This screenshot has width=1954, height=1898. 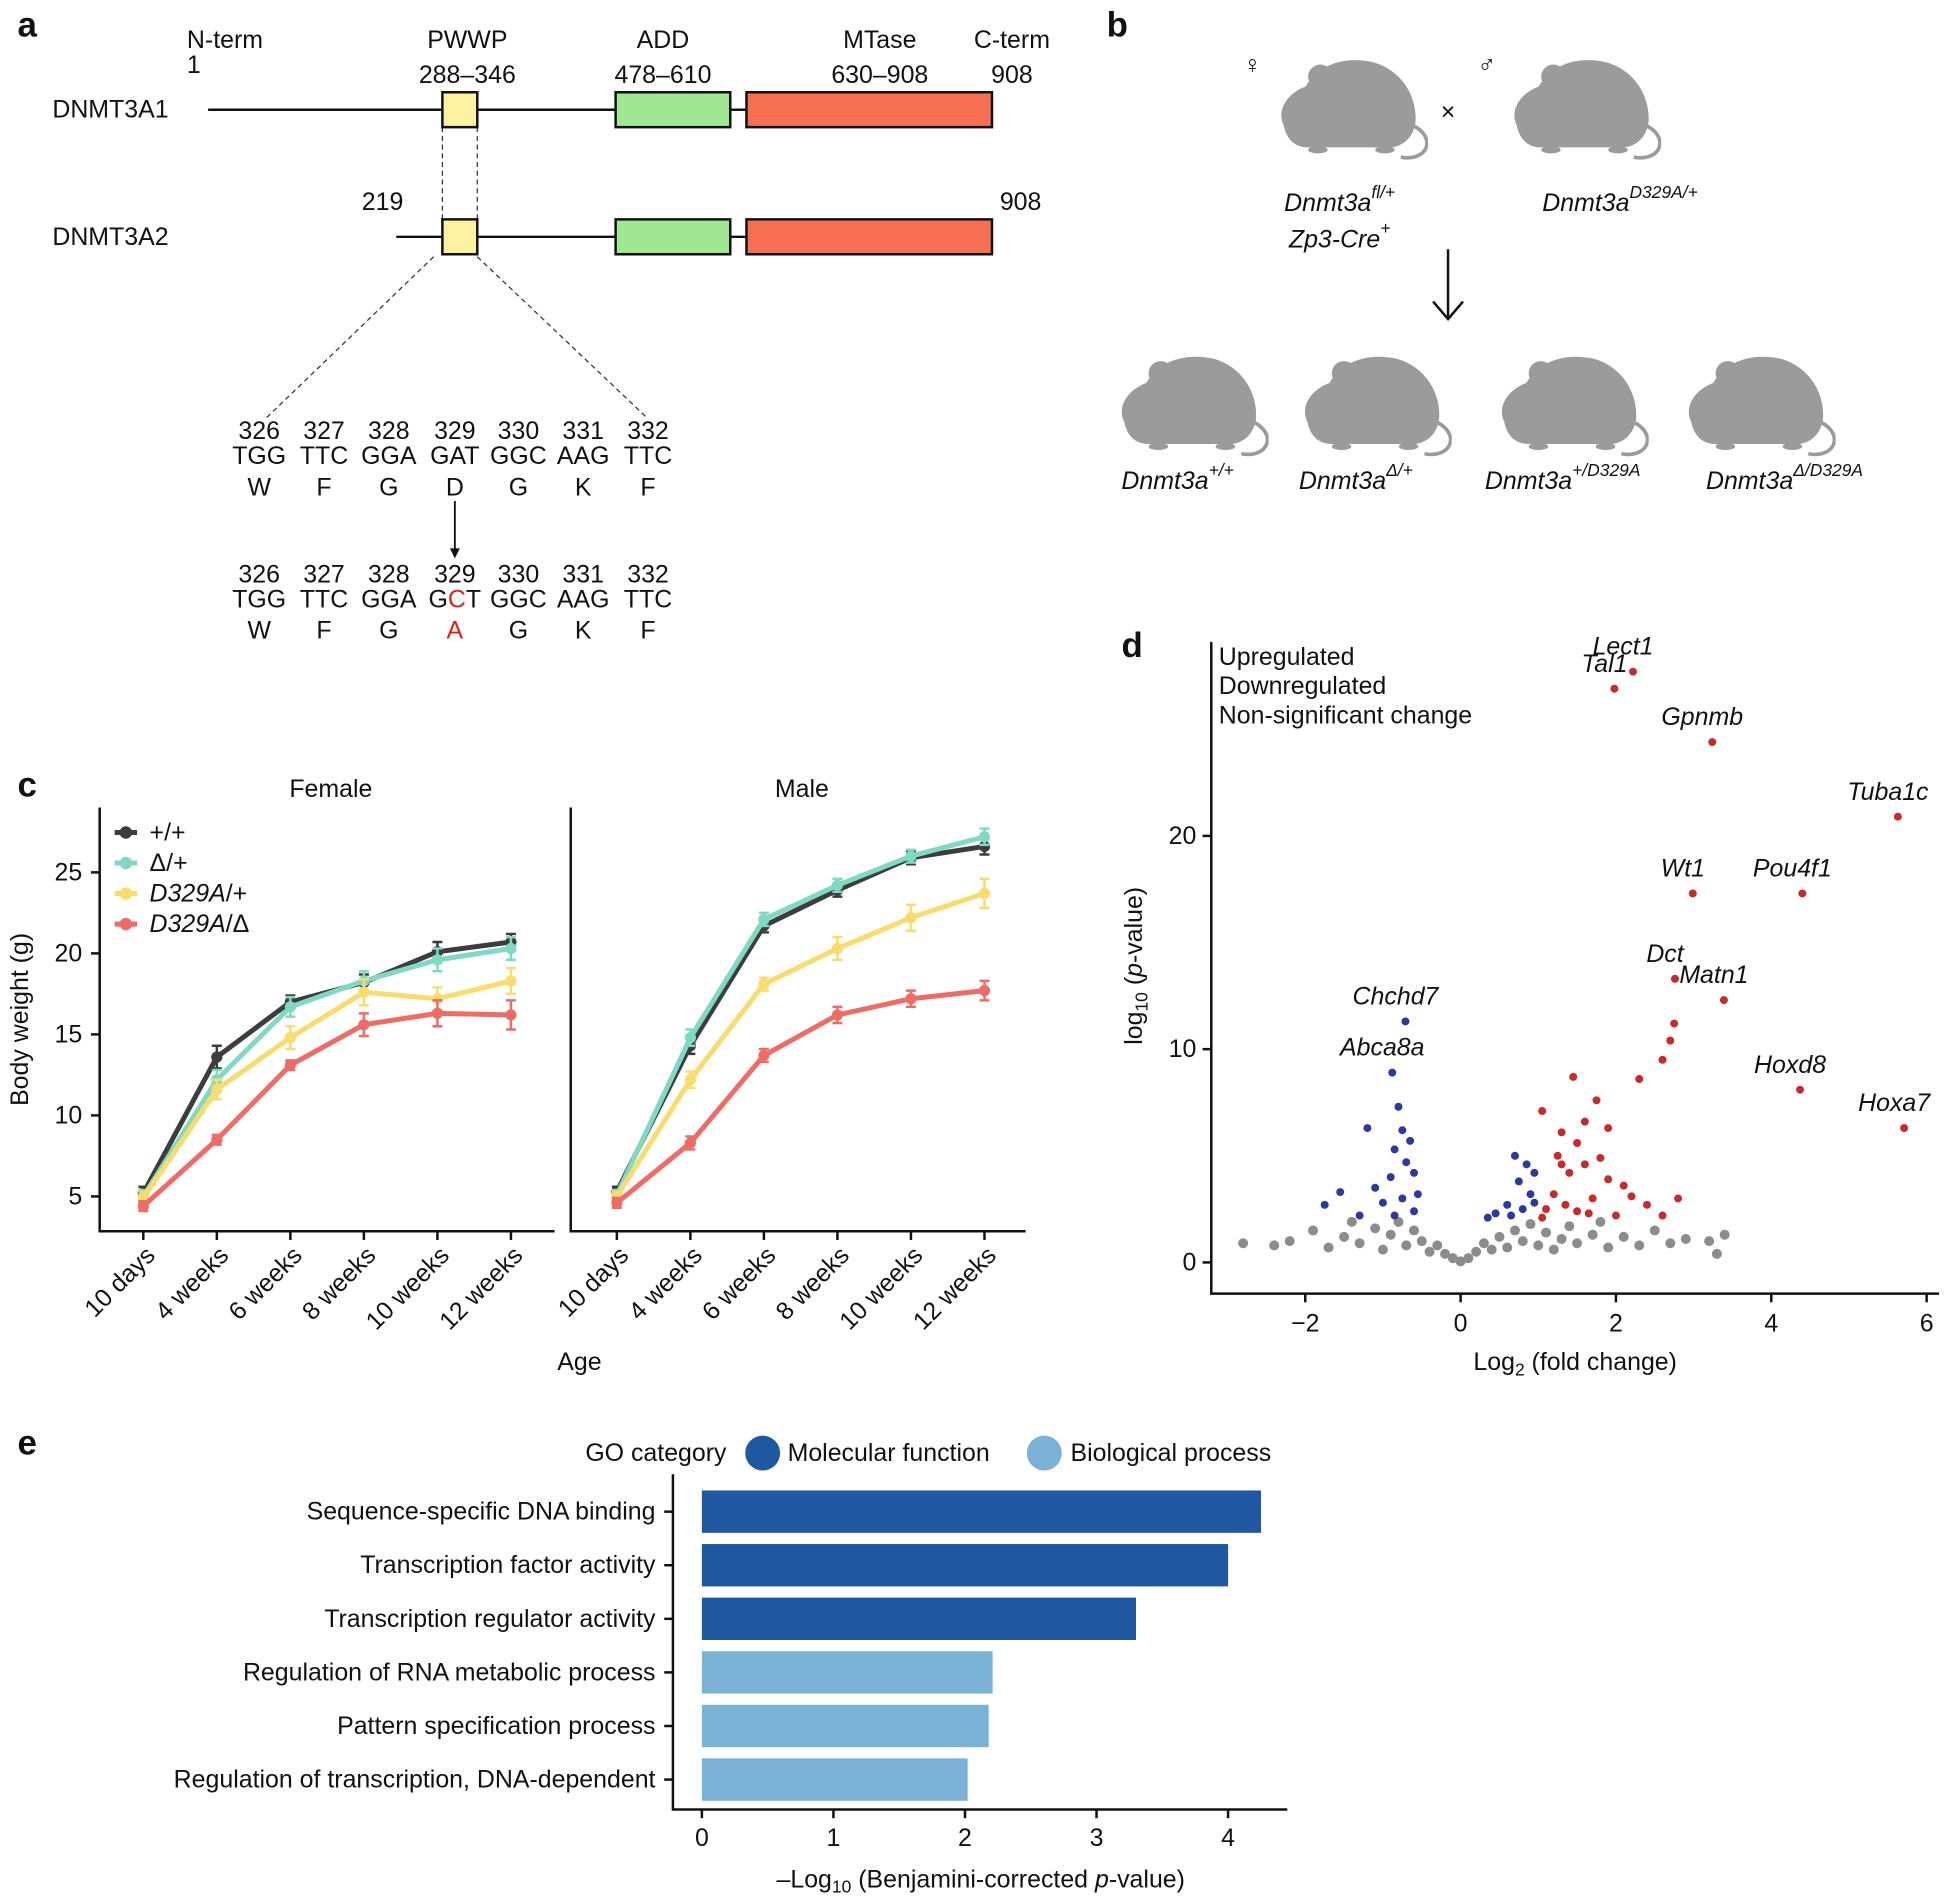 What do you see at coordinates (1147, 1879) in the screenshot?
I see `text-part: -value)` at bounding box center [1147, 1879].